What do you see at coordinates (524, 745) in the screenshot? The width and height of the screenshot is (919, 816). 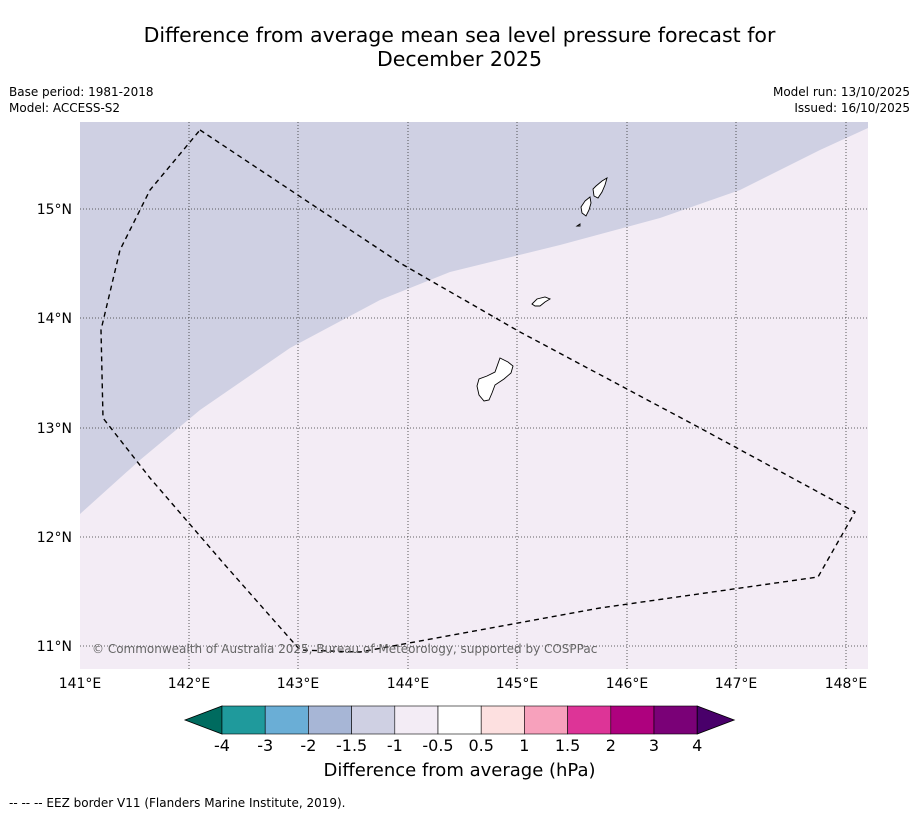 I see `colorbar-tick-label: 1` at bounding box center [524, 745].